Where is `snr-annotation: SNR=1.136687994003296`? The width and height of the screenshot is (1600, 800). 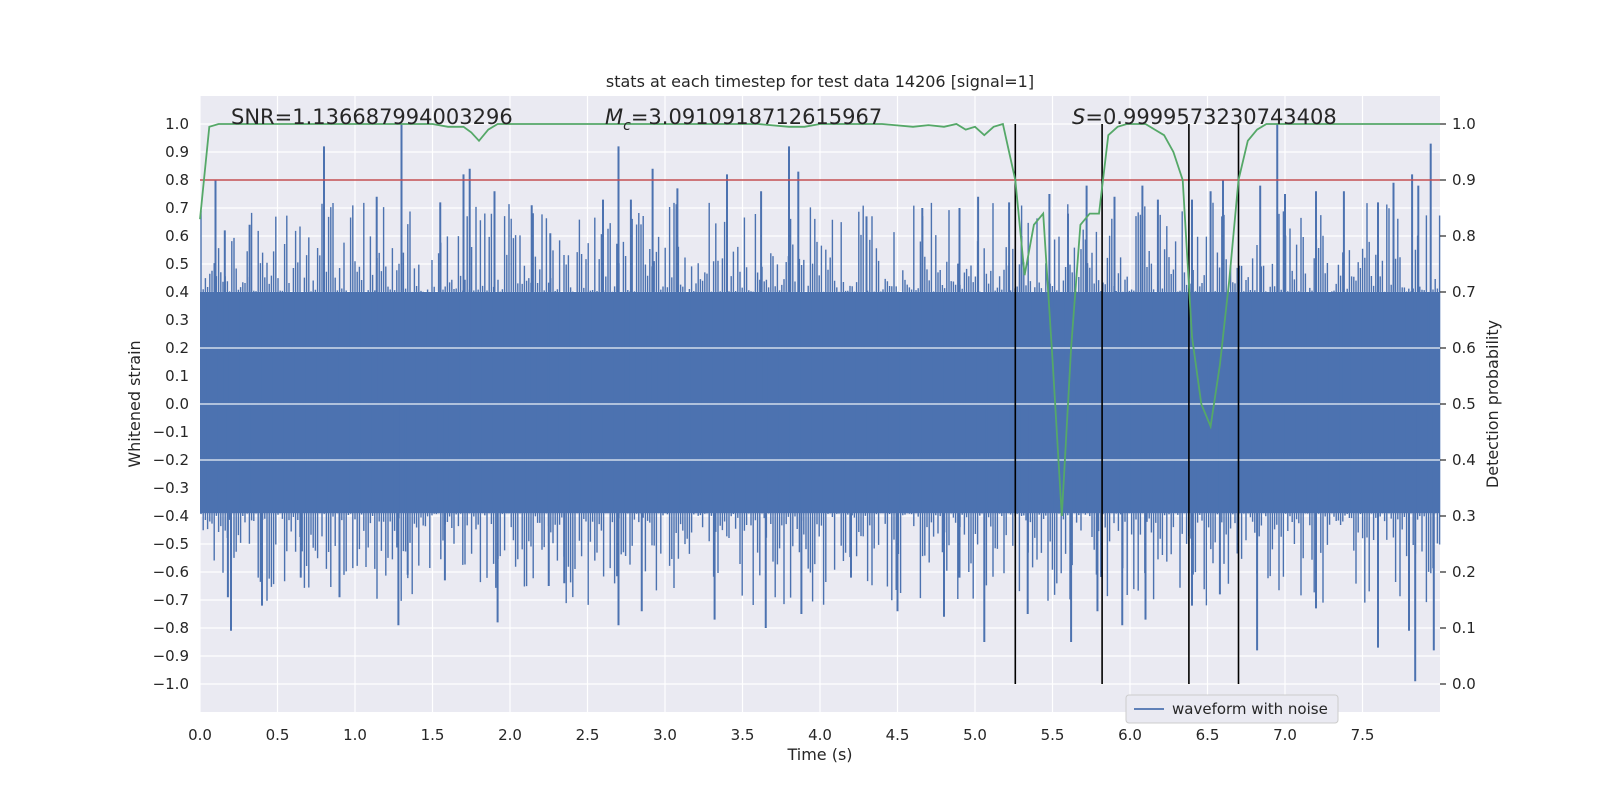
snr-annotation: SNR=1.136687994003296 is located at coordinates (372, 117).